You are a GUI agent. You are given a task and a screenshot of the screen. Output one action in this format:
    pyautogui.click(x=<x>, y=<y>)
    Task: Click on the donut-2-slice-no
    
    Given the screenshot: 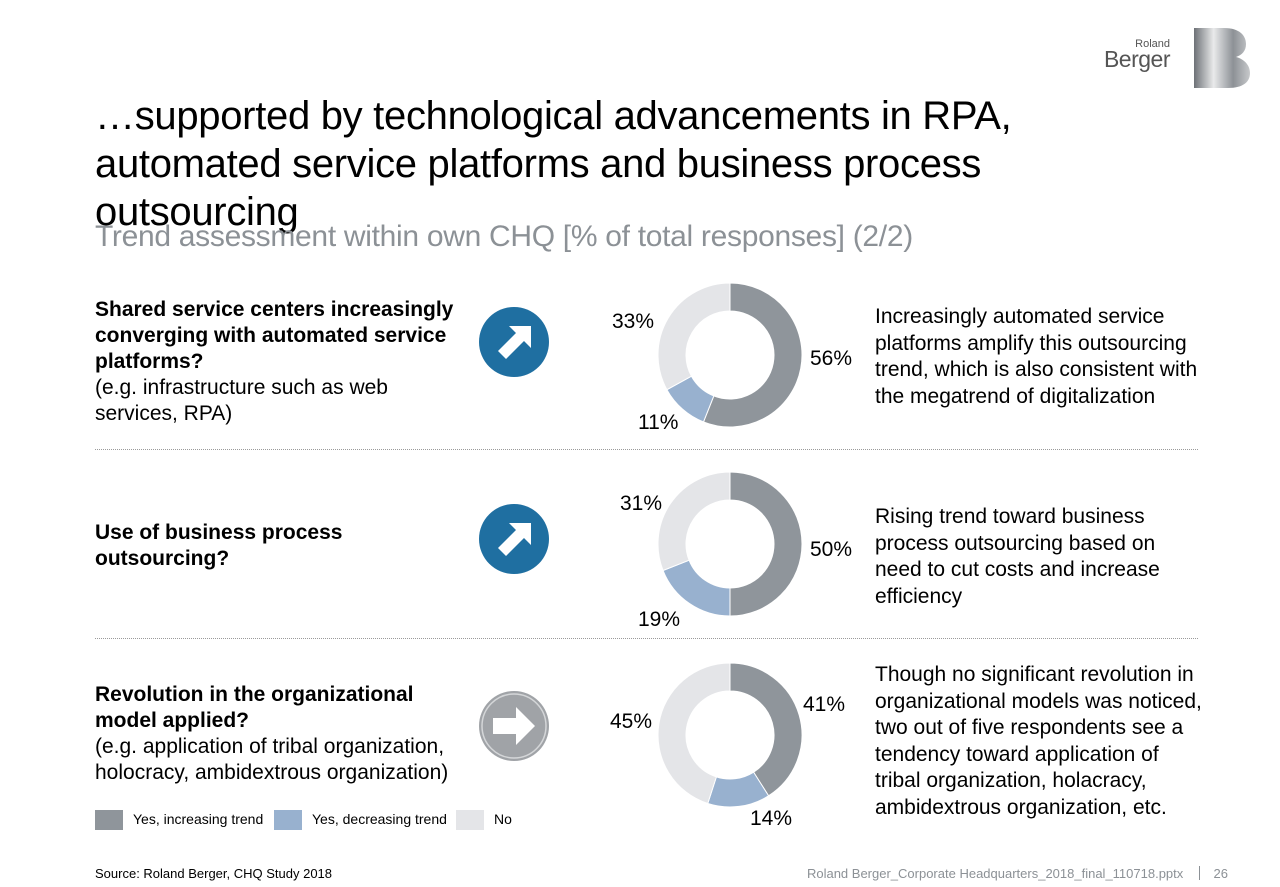 What is the action you would take?
    pyautogui.click(x=694, y=521)
    